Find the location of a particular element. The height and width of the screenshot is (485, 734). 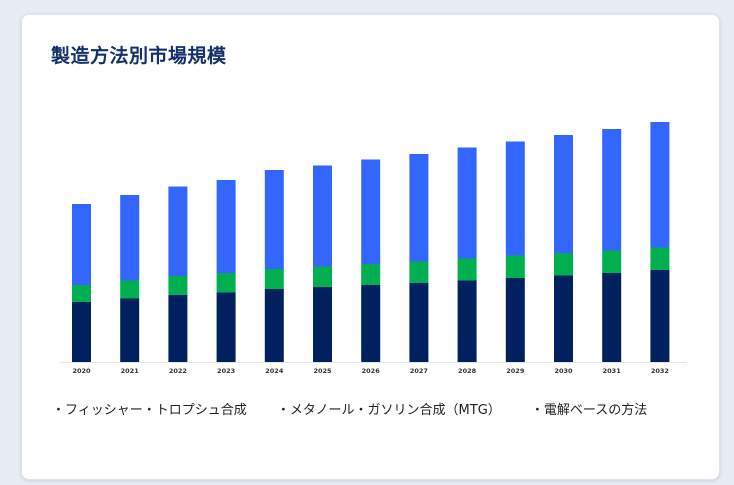

legend-item-fischer-tropsch: ・フィッシャー・トロプシュ合成 is located at coordinates (149, 410).